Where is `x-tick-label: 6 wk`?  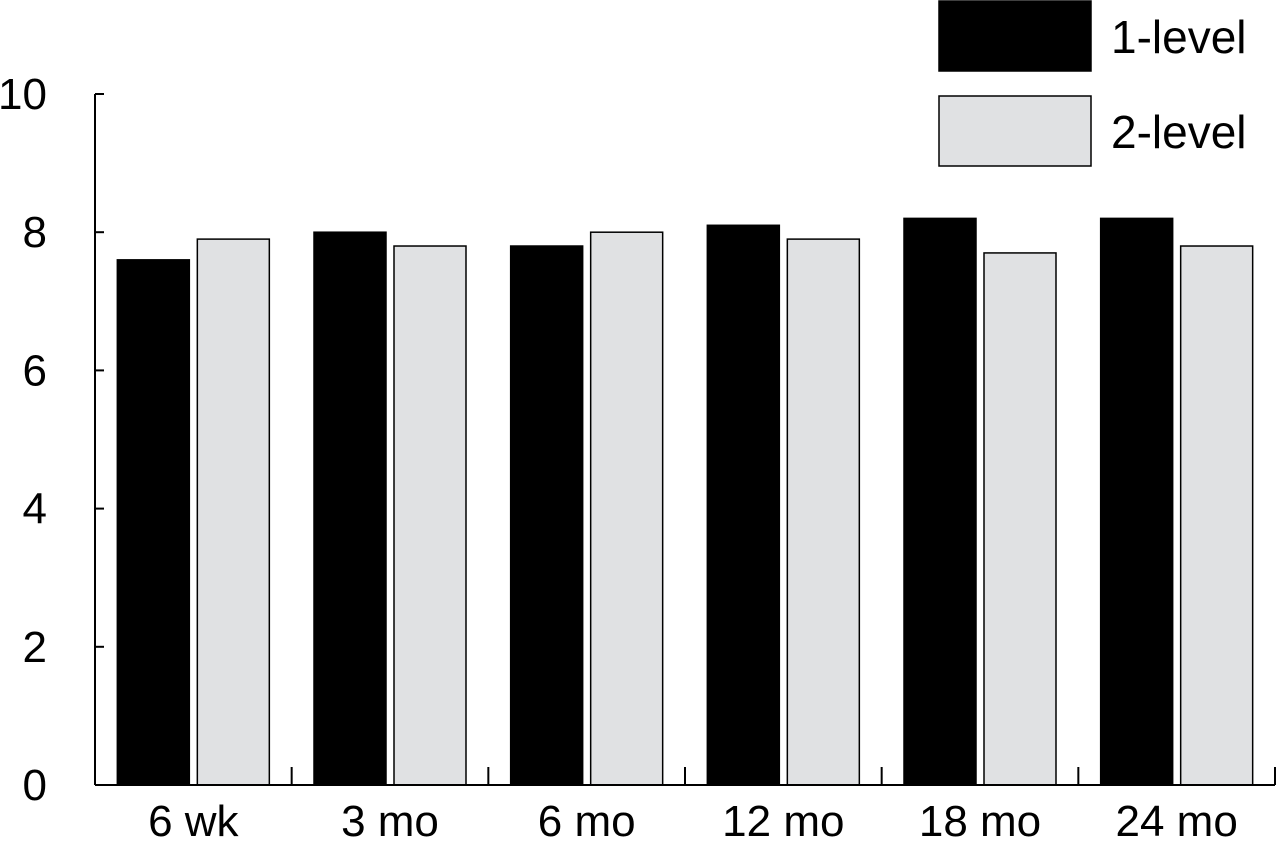 x-tick-label: 6 wk is located at coordinates (193, 818).